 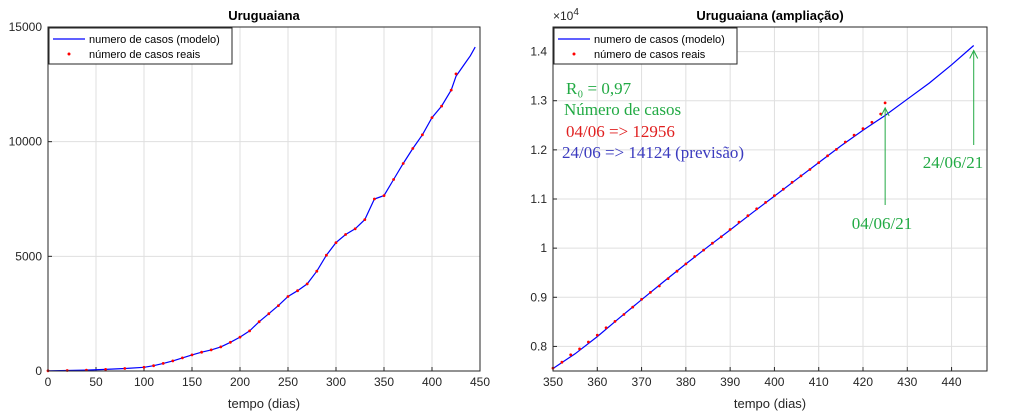 I want to click on chart-title: Uruguaiana, so click(x=264, y=15).